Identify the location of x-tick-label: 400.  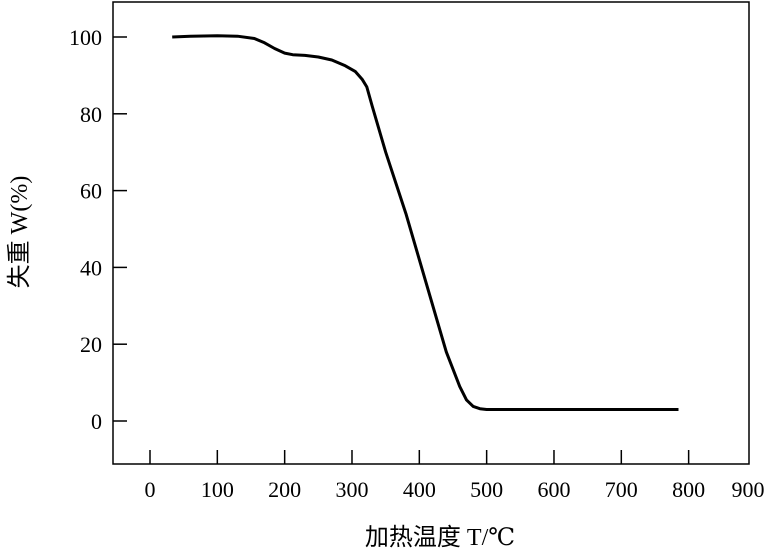
(419, 489).